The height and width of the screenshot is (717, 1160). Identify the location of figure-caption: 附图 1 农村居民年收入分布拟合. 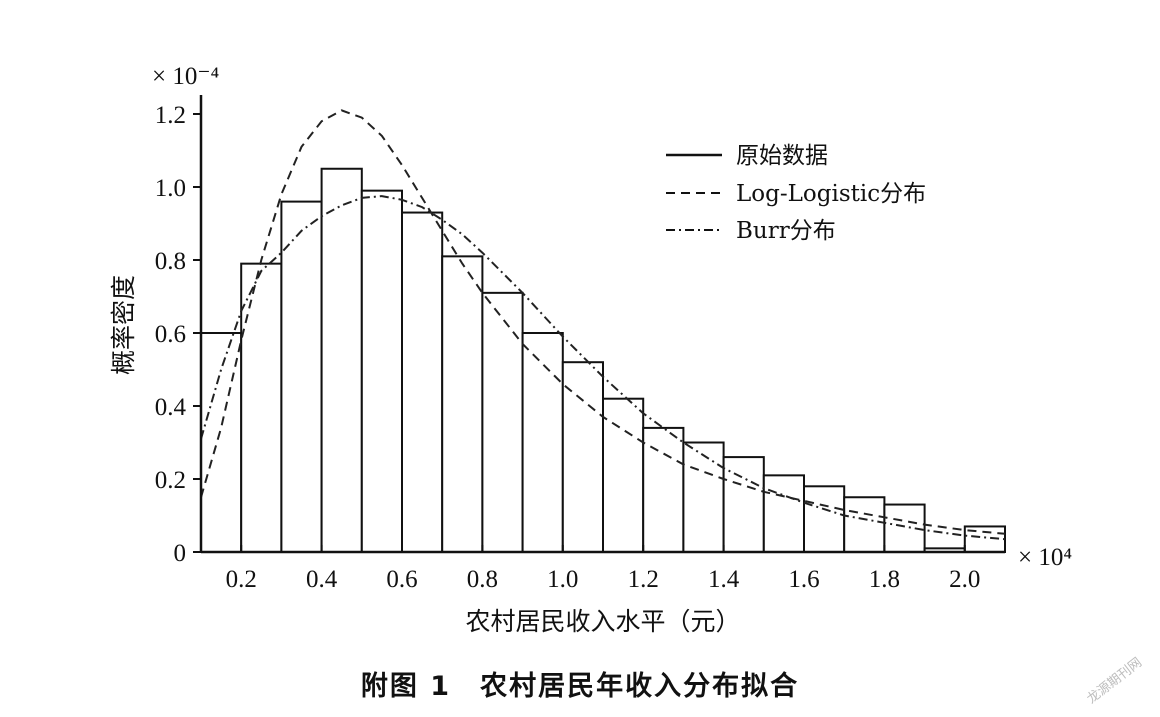
(580, 686).